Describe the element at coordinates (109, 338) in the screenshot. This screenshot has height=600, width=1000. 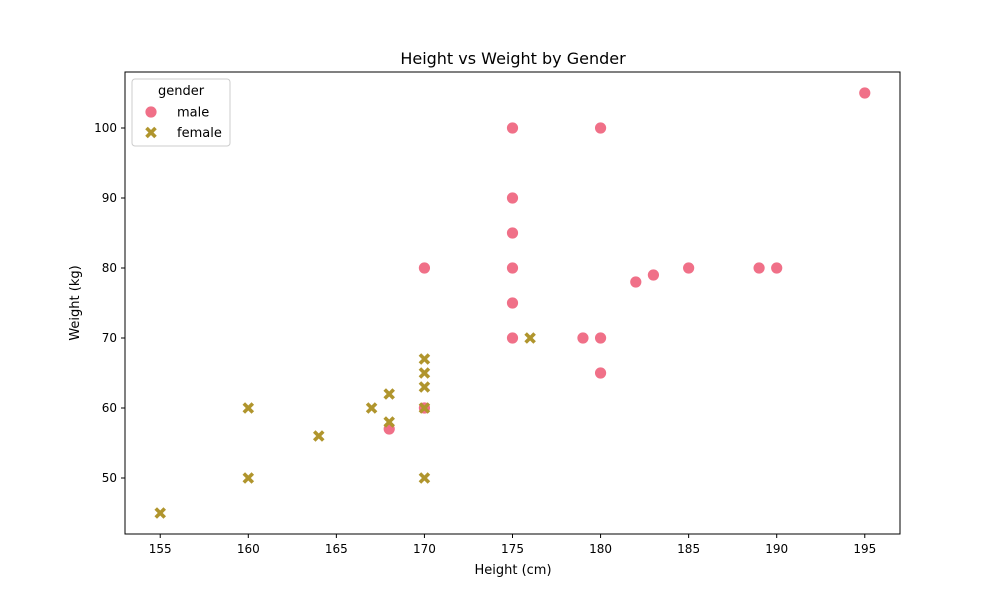
I see `y-tick-label: 70` at that location.